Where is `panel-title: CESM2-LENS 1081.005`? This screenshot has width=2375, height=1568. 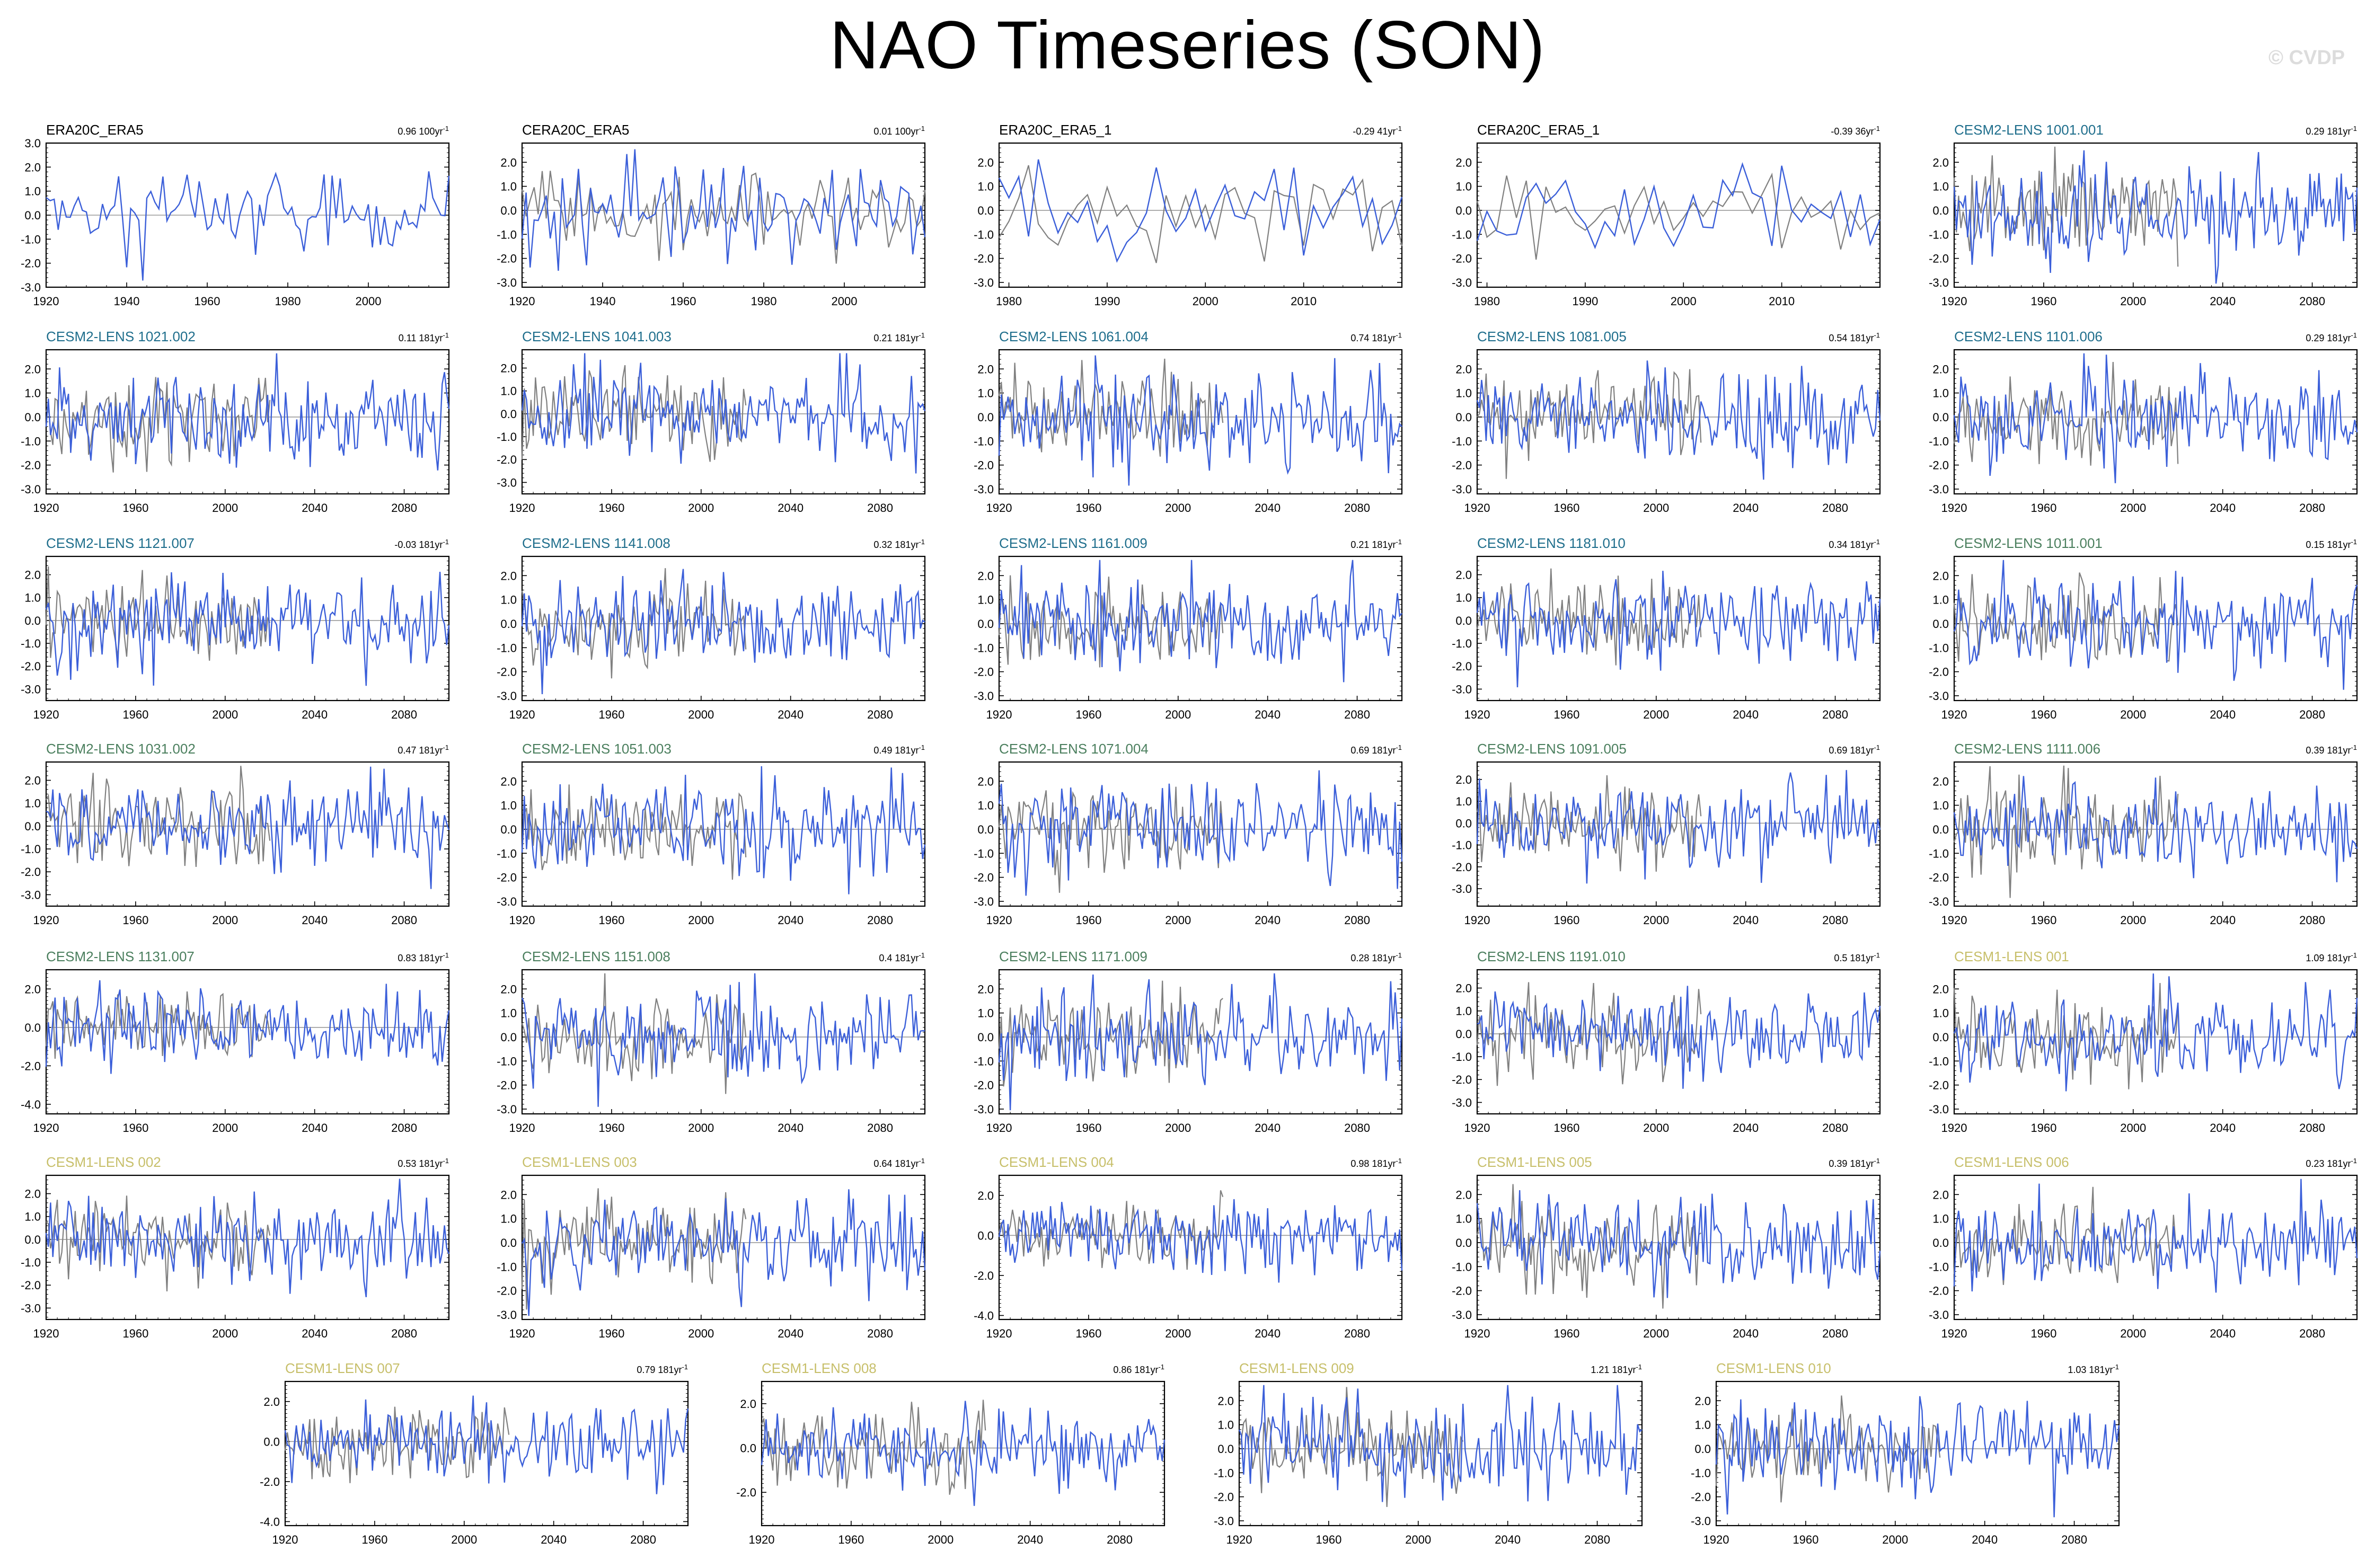 panel-title: CESM2-LENS 1081.005 is located at coordinates (1552, 336).